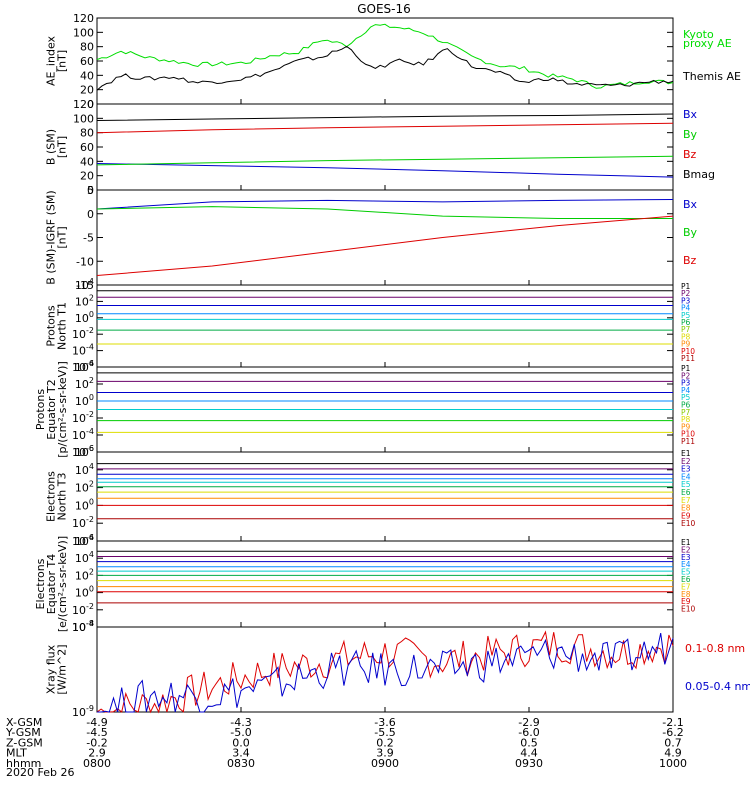 This screenshot has width=750, height=800. What do you see at coordinates (51, 409) in the screenshot?
I see `y-axis-label: Equator T2` at bounding box center [51, 409].